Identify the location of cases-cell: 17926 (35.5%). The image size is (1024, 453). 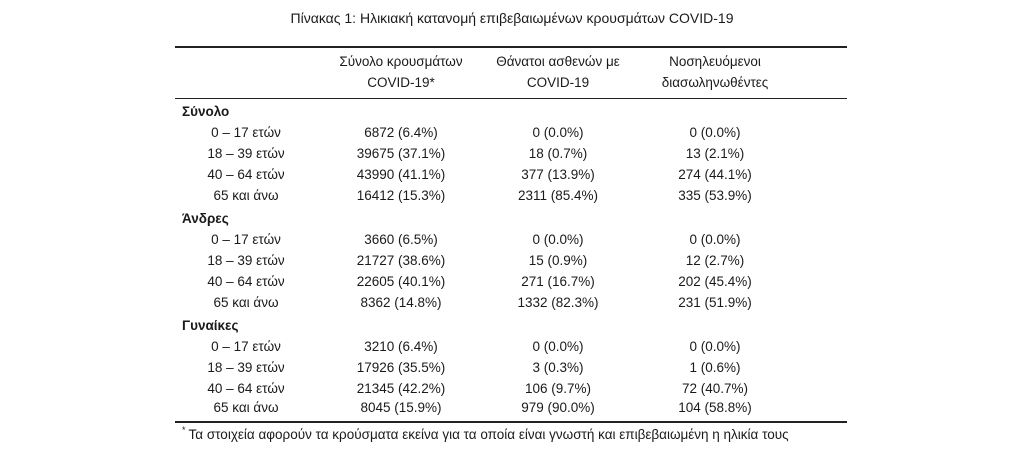
(401, 367).